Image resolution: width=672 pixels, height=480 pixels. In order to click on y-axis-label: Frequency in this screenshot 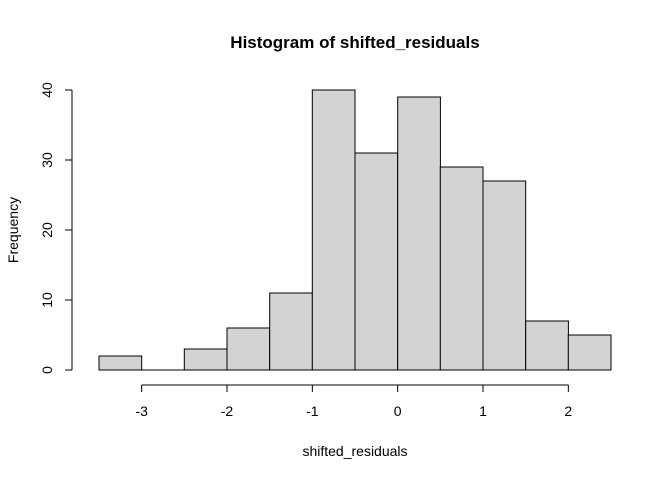, I will do `click(13, 230)`.